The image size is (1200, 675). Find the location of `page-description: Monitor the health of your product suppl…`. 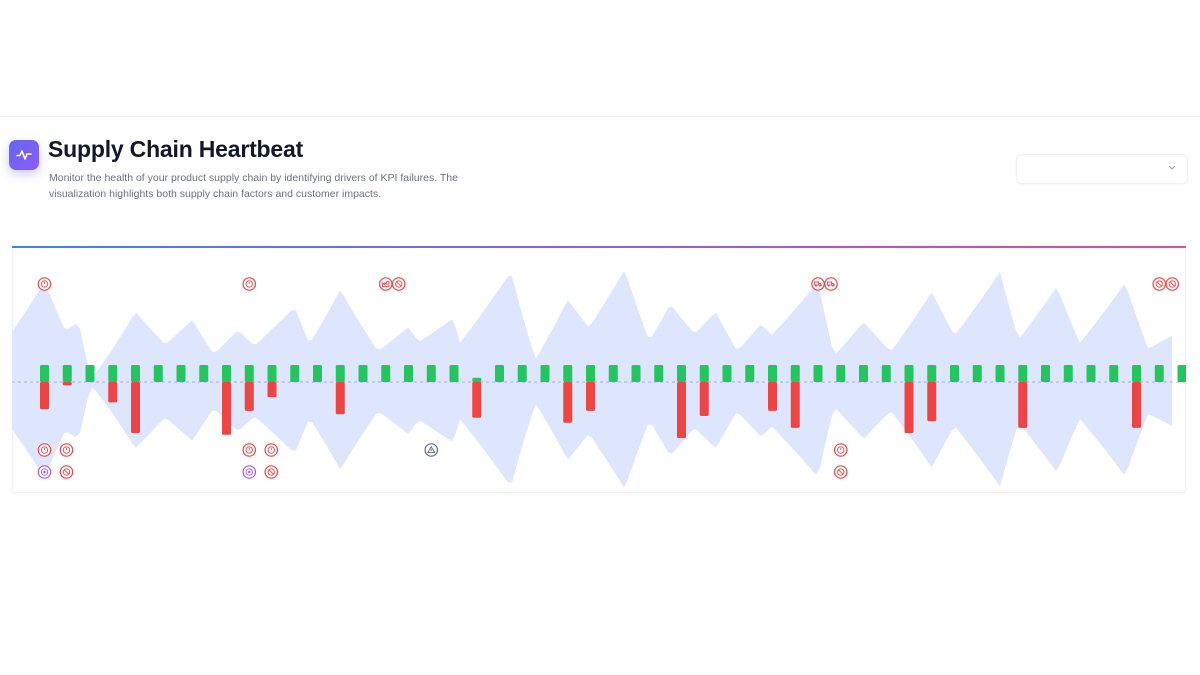

page-description: Monitor the health of your product suppl… is located at coordinates (253, 186).